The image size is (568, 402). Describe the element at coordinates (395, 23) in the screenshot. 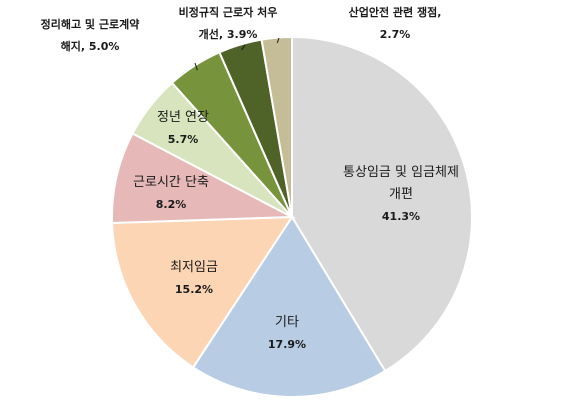

I see `slice-label-8: 산업안전 관련 쟁점, 2.7%` at that location.